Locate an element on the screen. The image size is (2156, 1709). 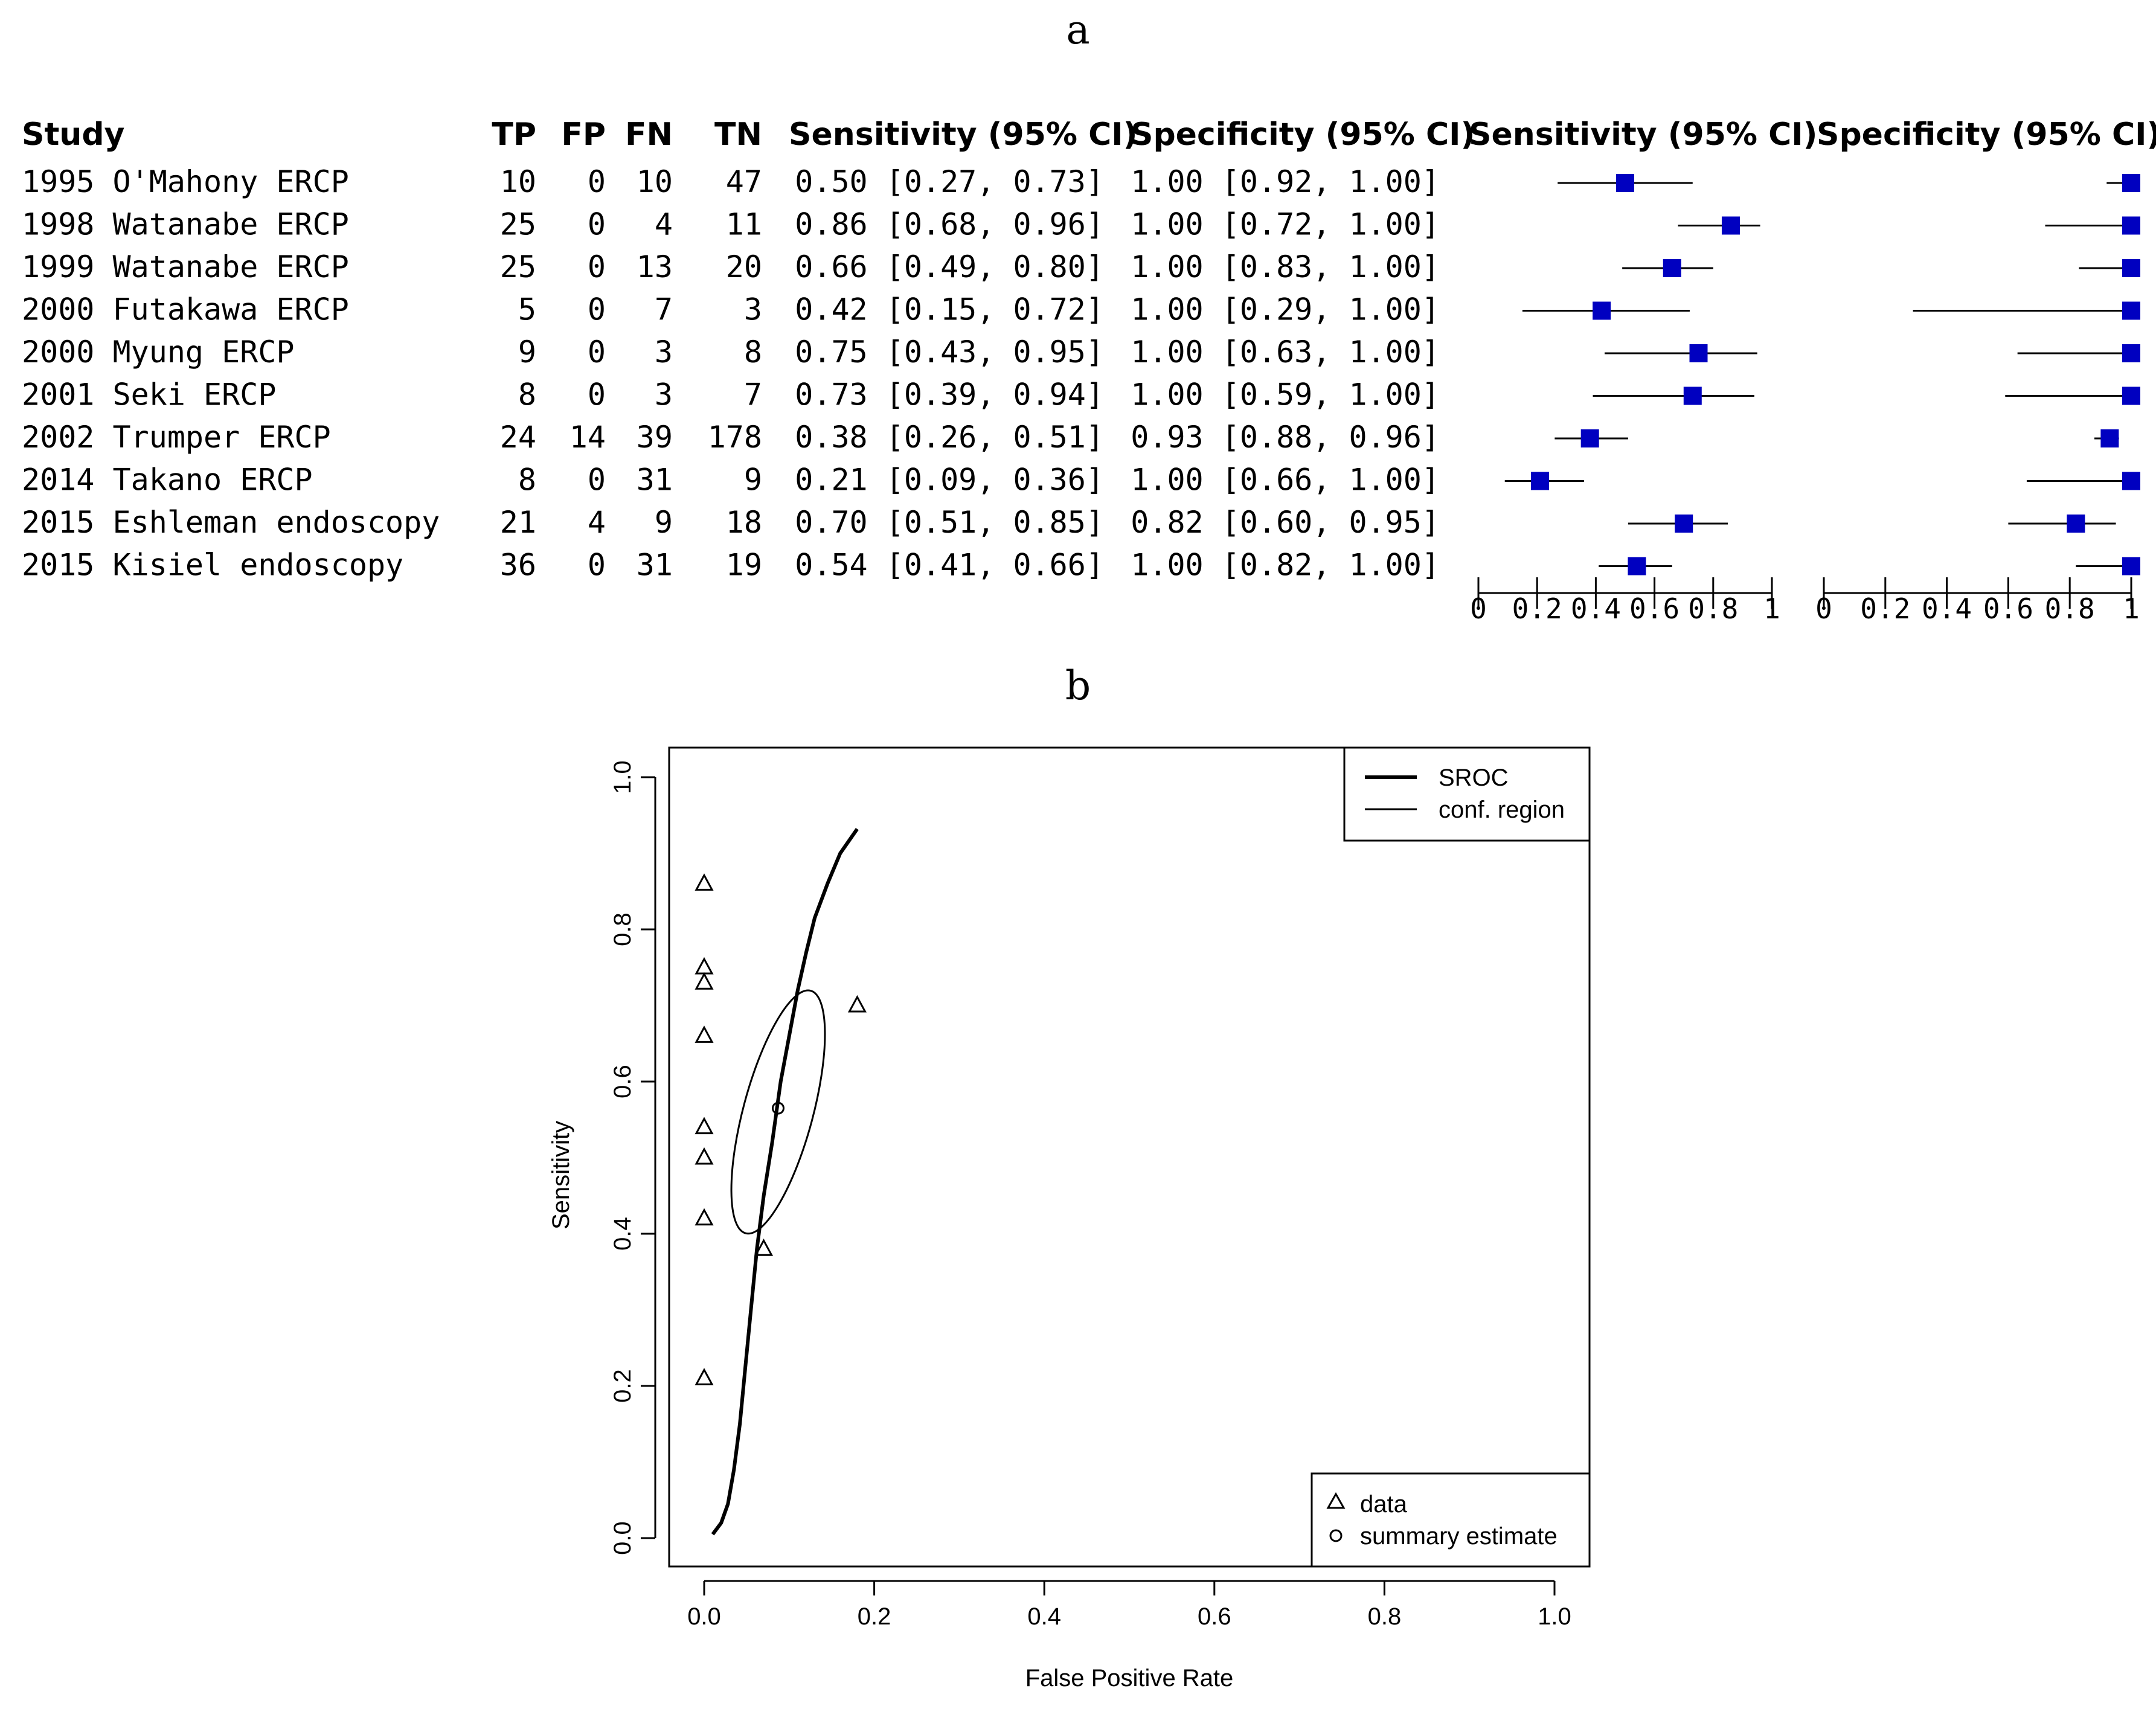
sensitivity-tick-label: 0.2 is located at coordinates (1537, 608).